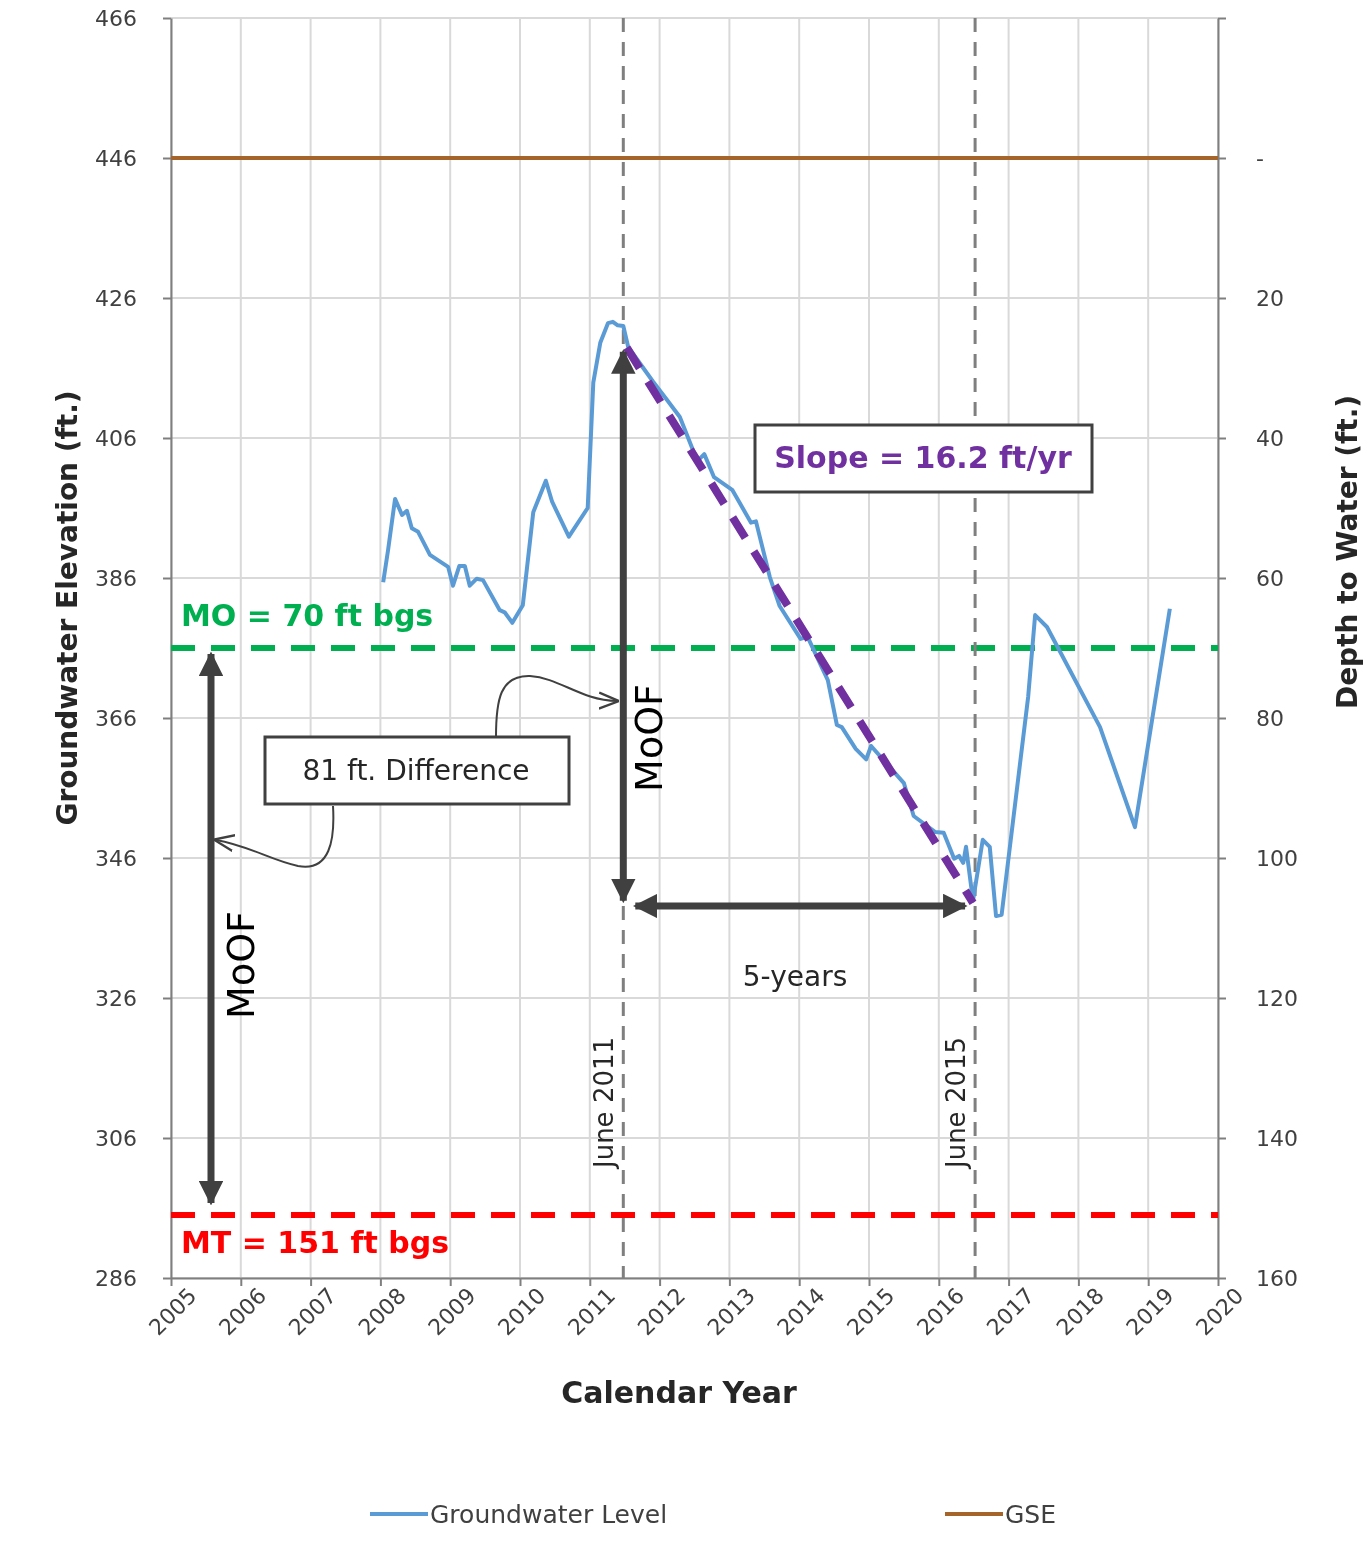  I want to click on y-tick-label: 426, so click(116, 298).